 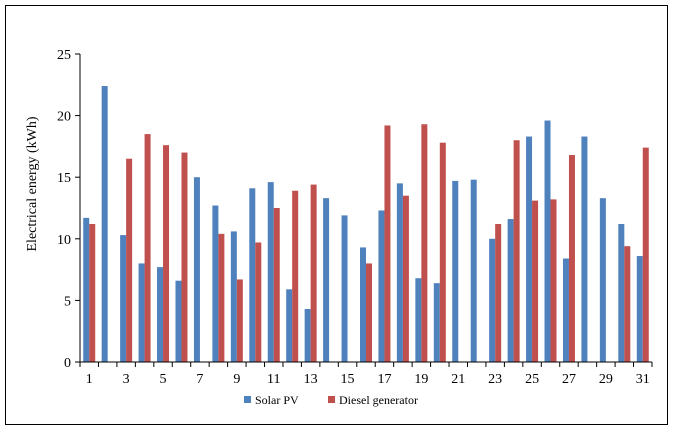 What do you see at coordinates (67, 363) in the screenshot?
I see `y-tick-label: 0` at bounding box center [67, 363].